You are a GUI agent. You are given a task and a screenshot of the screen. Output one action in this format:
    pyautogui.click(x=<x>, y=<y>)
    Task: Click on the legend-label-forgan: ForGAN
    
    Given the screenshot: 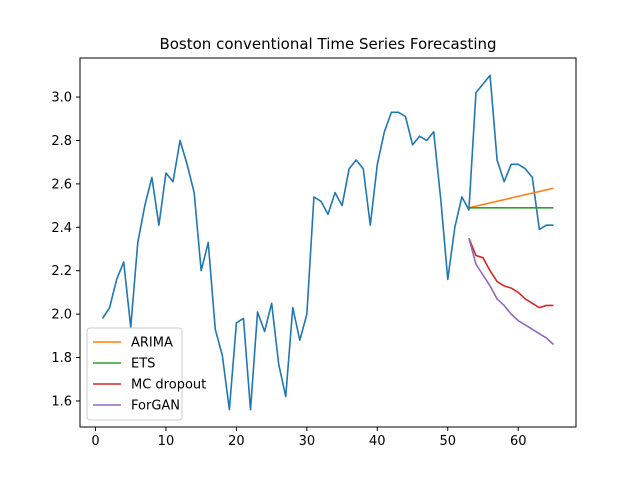 What is the action you would take?
    pyautogui.click(x=155, y=406)
    